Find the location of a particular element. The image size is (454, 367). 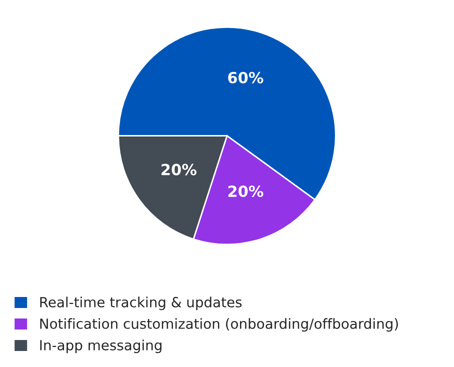

legend-label: Notification customization (onboarding/offboarding) is located at coordinates (219, 325).